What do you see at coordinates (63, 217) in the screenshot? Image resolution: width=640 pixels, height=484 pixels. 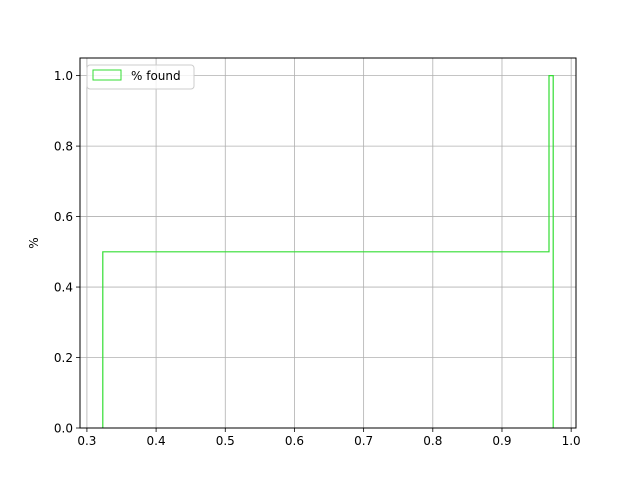 I see `y-tick-label: 0.6` at bounding box center [63, 217].